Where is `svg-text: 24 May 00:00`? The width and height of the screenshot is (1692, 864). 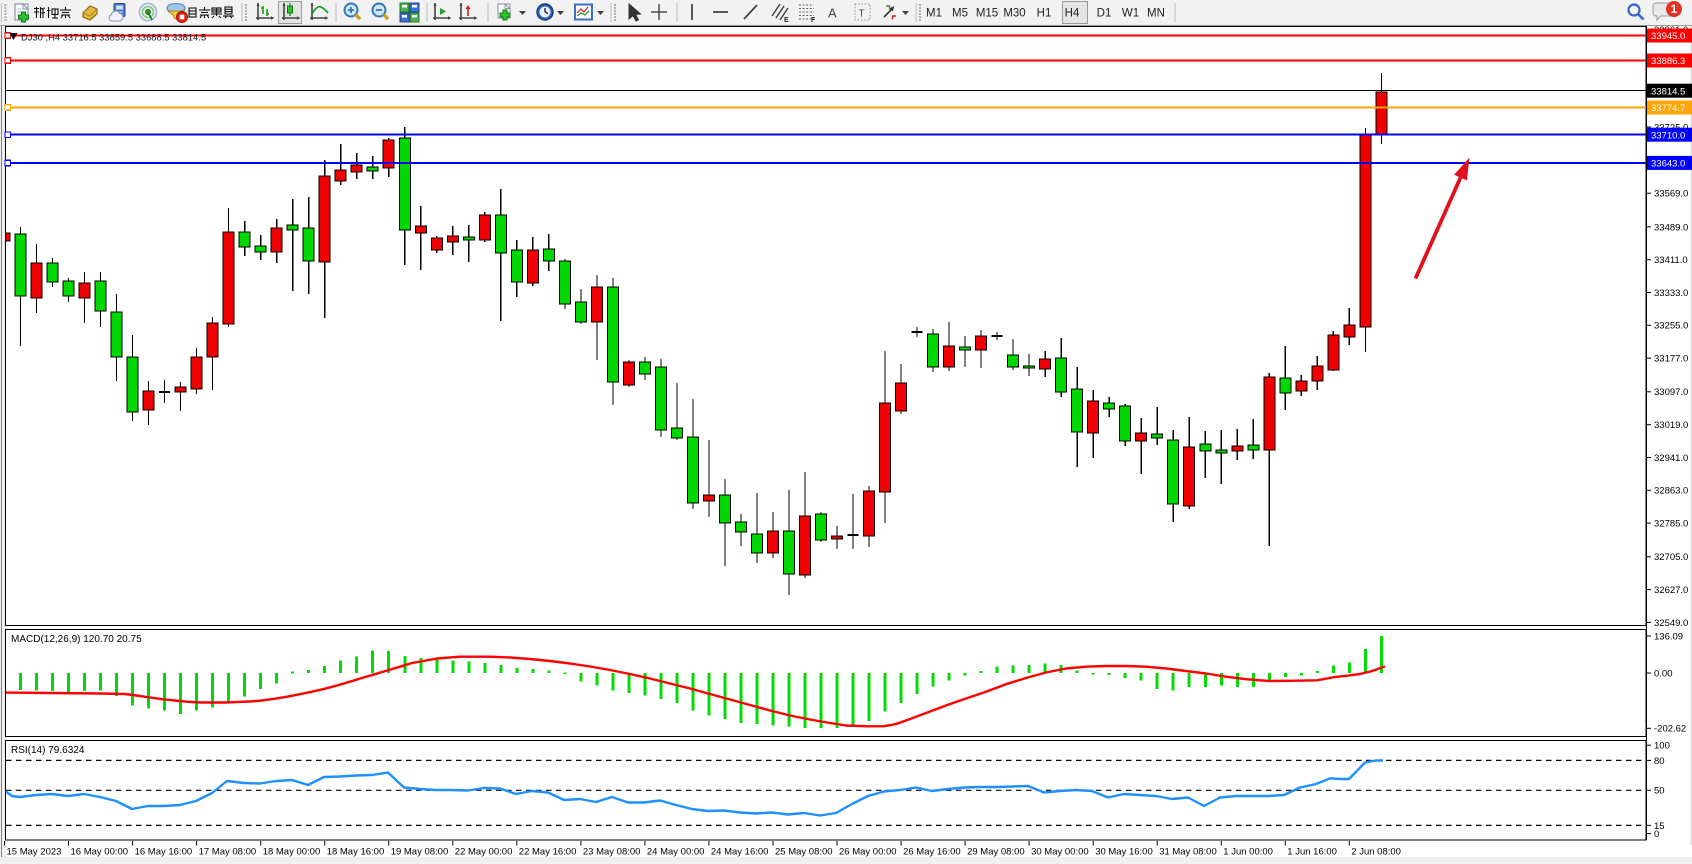
svg-text: 24 May 00:00 is located at coordinates (676, 852).